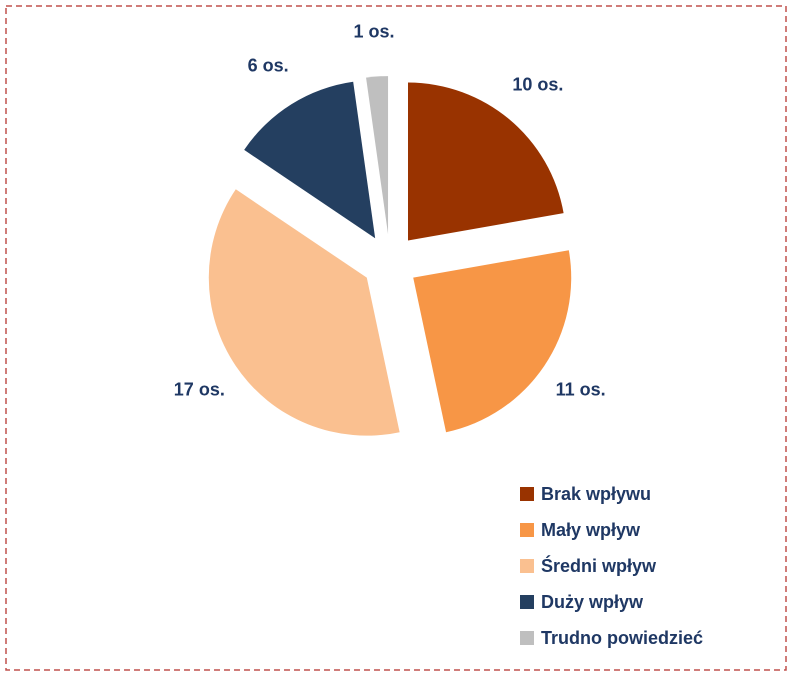 Image resolution: width=792 pixels, height=677 pixels. I want to click on data-label: 11 os., so click(581, 389).